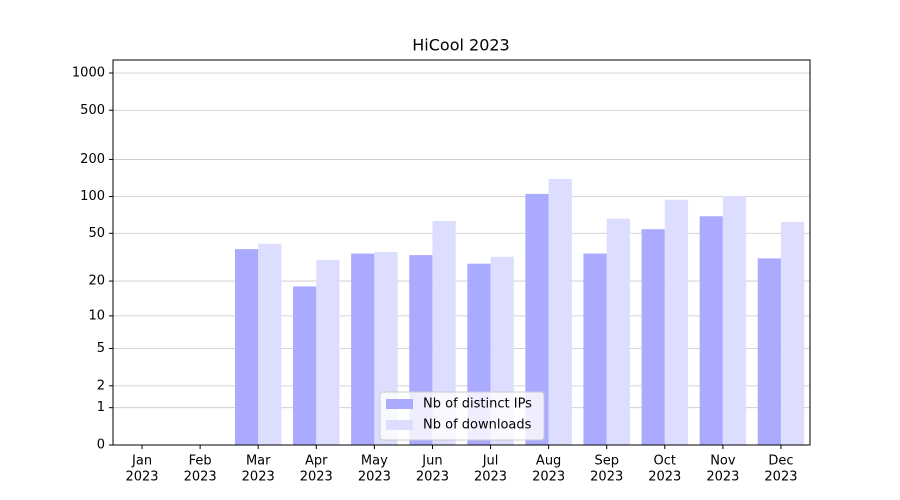  Describe the element at coordinates (92, 110) in the screenshot. I see `y-tick-label: 500` at that location.